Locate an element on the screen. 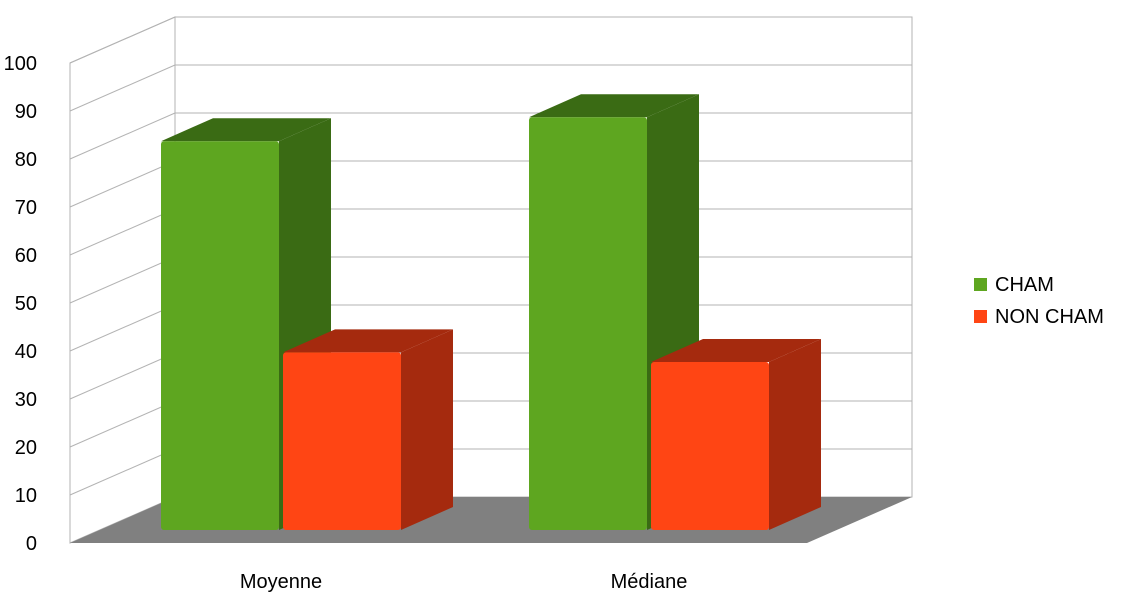 This screenshot has width=1139, height=598. y-tick-label: 90 is located at coordinates (26, 112).